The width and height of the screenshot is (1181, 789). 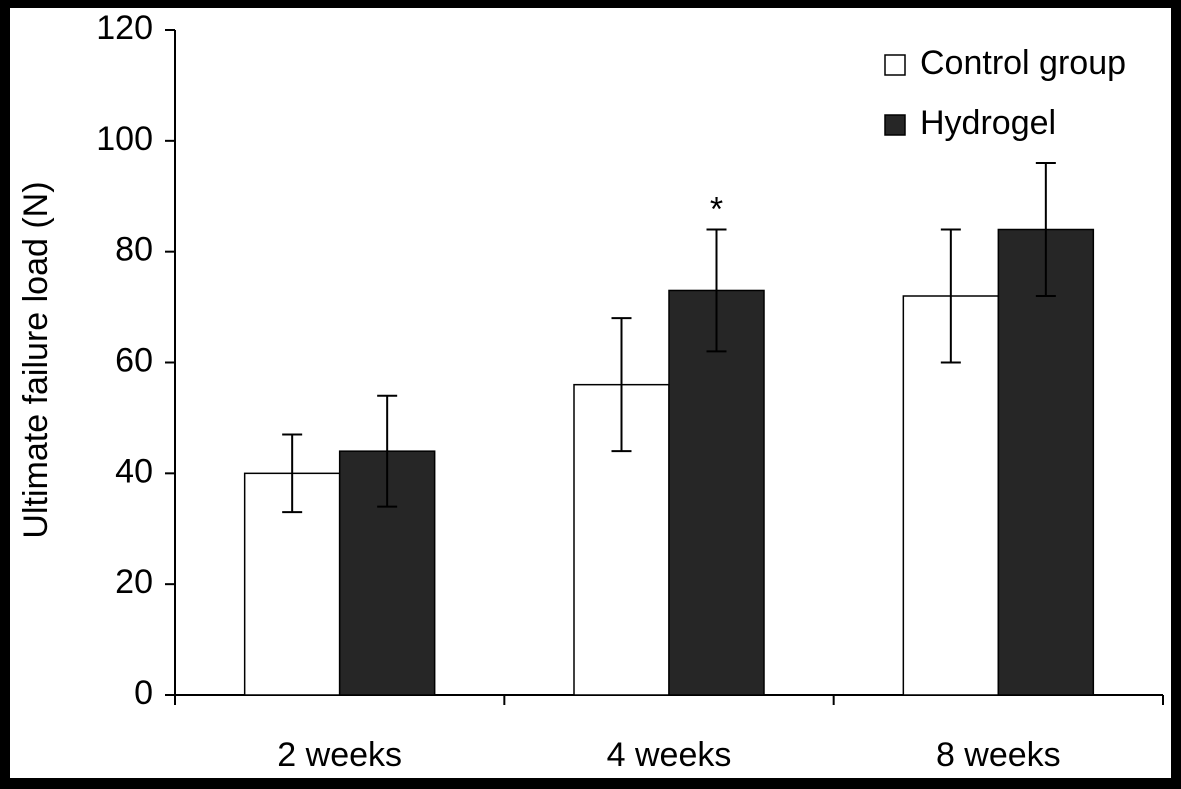 I want to click on y-tick-label: 100, so click(x=124, y=139).